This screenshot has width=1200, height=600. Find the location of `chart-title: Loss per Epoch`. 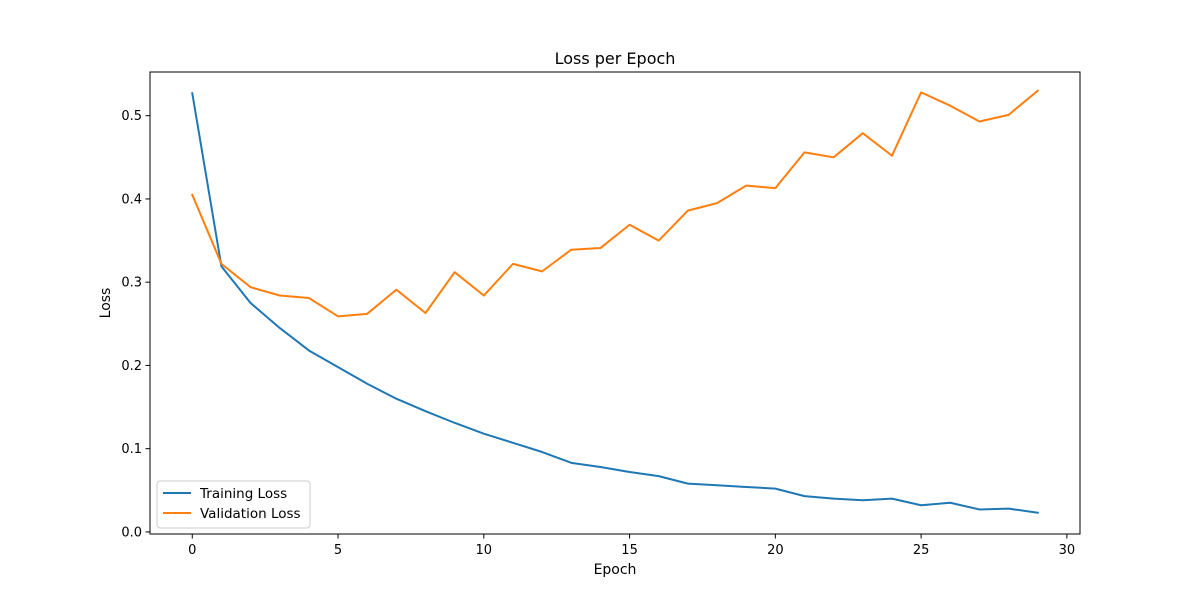

chart-title: Loss per Epoch is located at coordinates (615, 58).